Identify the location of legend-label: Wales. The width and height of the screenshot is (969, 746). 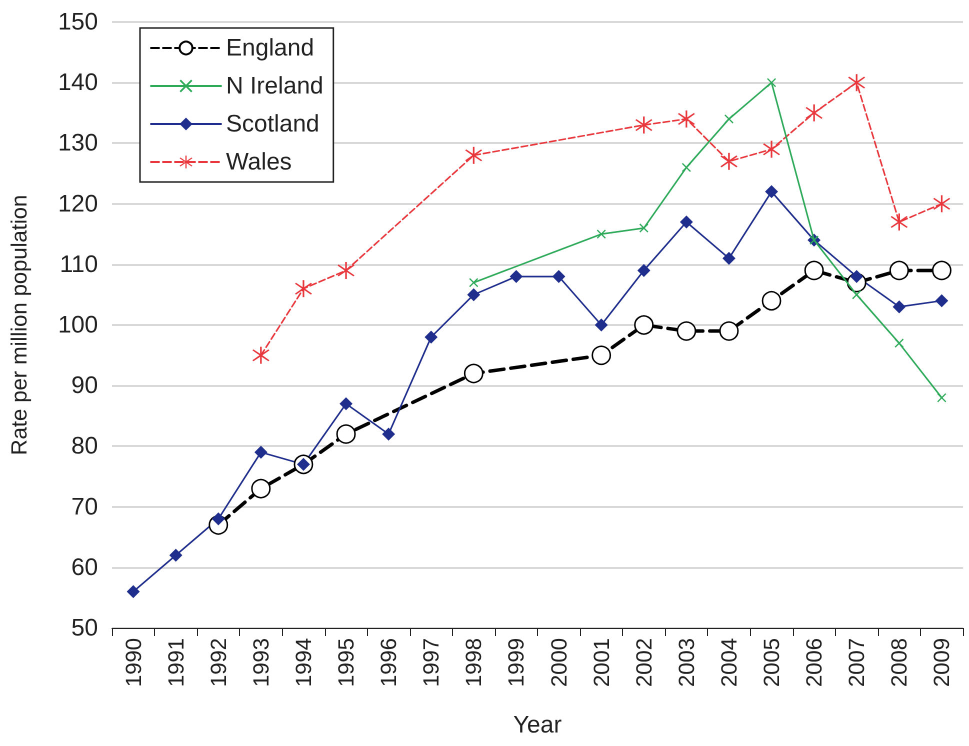
(259, 162).